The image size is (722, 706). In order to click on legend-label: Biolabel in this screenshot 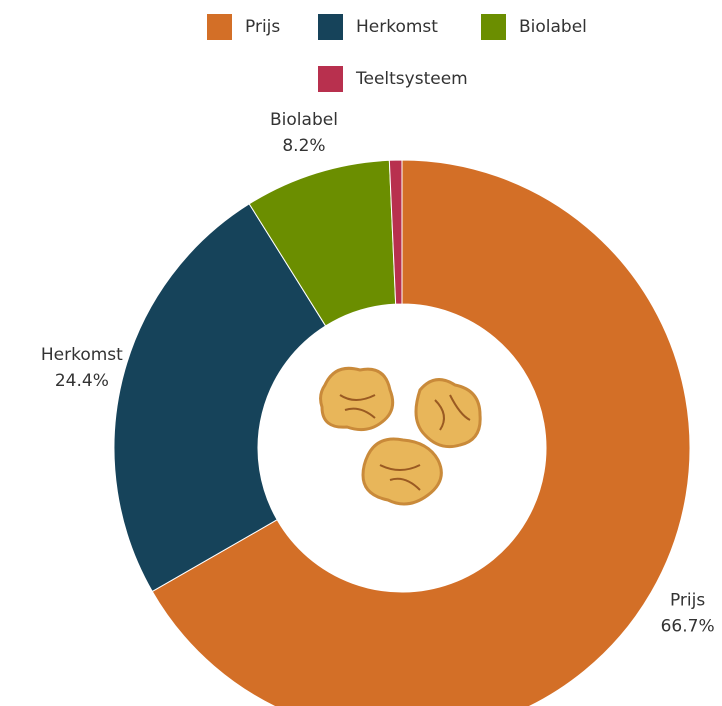, I will do `click(553, 27)`.